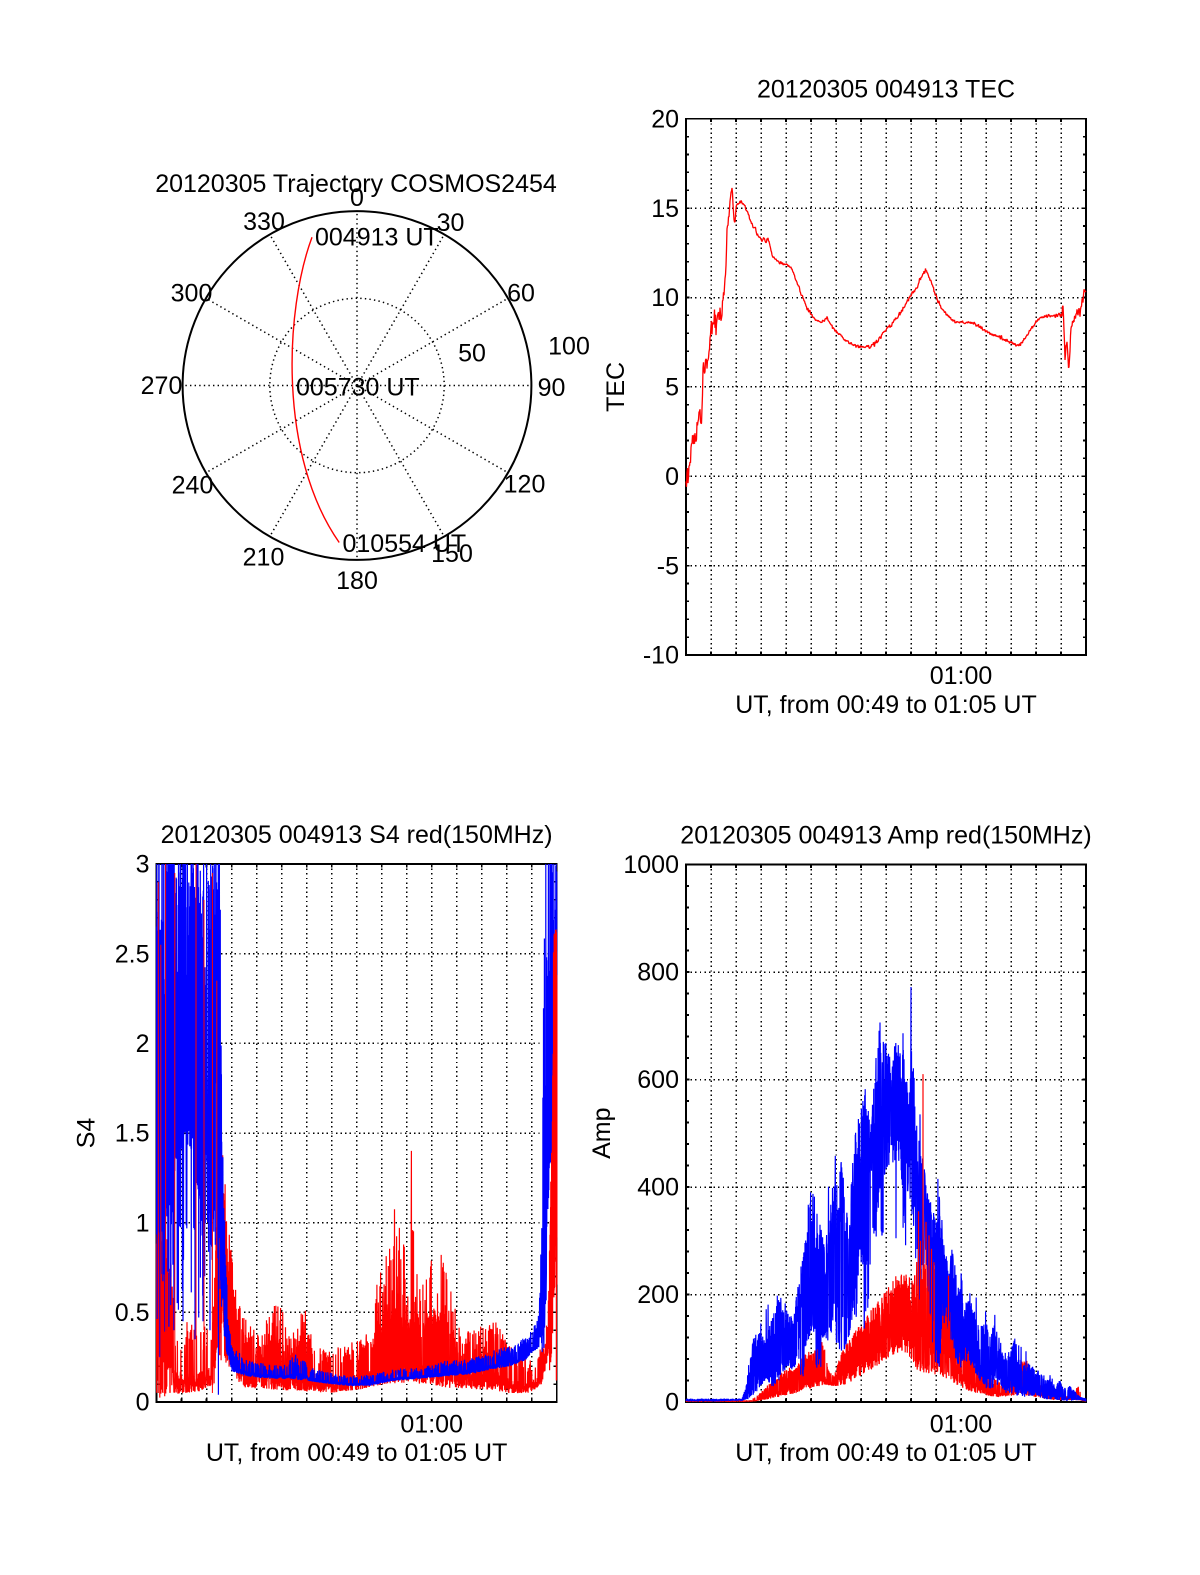 Image resolution: width=1200 pixels, height=1575 pixels. What do you see at coordinates (658, 1080) in the screenshot?
I see `svg-text: 600` at bounding box center [658, 1080].